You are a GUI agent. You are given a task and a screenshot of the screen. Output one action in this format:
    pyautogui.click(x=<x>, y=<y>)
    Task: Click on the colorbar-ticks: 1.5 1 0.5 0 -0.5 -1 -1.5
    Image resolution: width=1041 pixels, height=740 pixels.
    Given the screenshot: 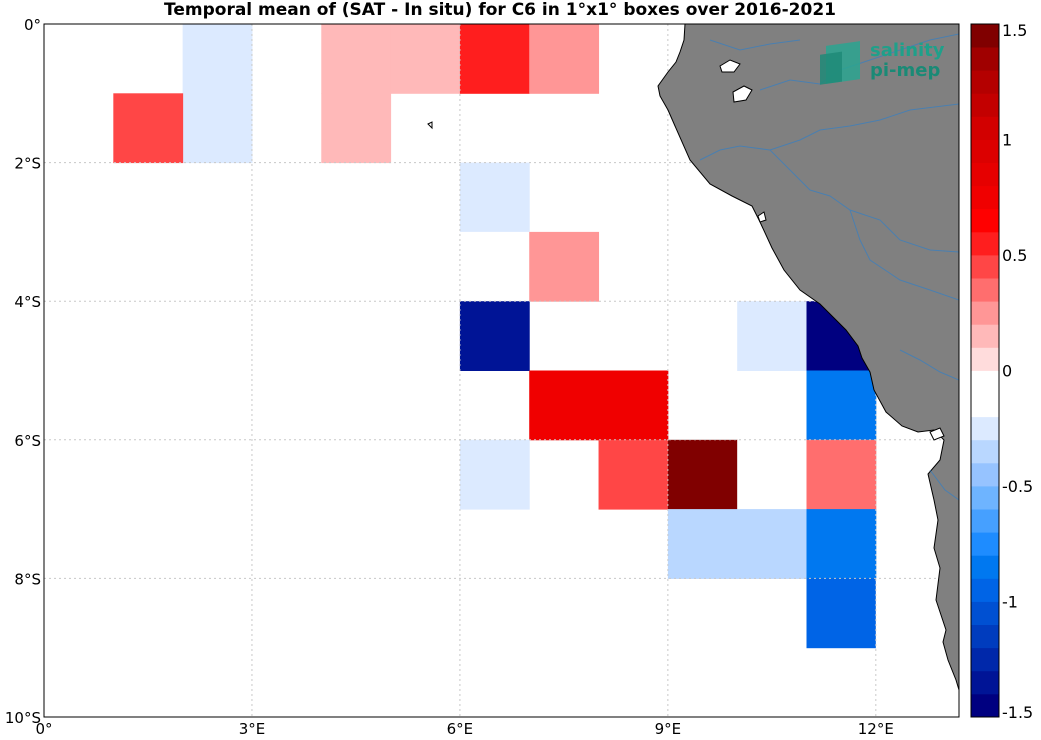 What is the action you would take?
    pyautogui.click(x=1017, y=371)
    